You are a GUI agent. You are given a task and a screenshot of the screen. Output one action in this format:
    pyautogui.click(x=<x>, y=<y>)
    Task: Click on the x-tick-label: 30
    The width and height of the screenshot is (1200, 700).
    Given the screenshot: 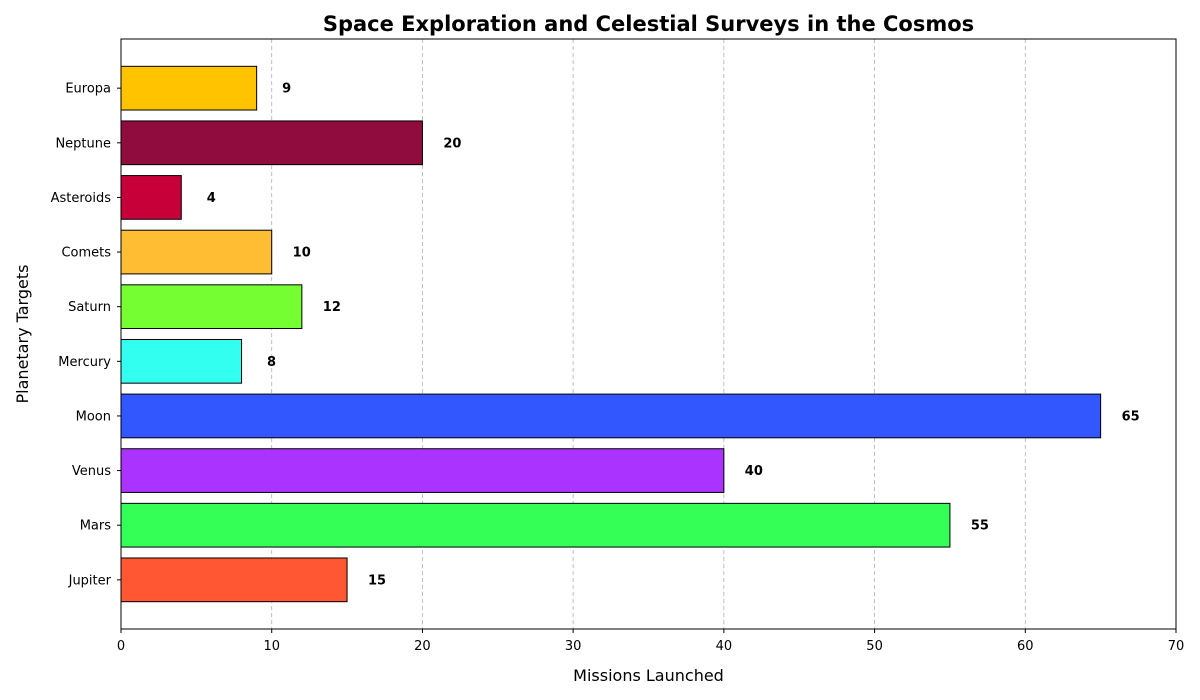 What is the action you would take?
    pyautogui.click(x=573, y=646)
    